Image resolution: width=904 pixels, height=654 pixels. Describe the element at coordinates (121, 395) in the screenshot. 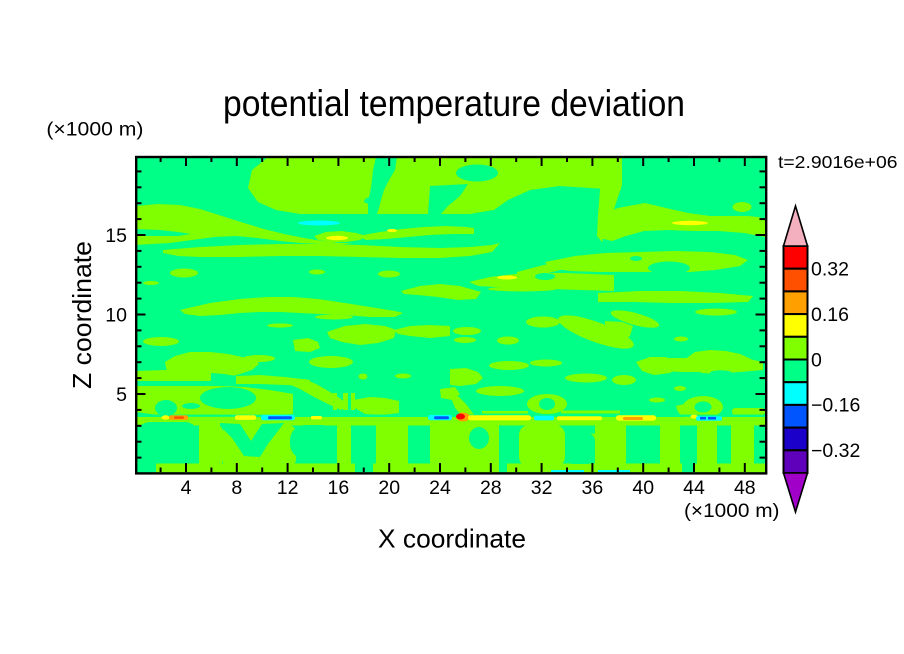

I see `svg-text: 5` at that location.